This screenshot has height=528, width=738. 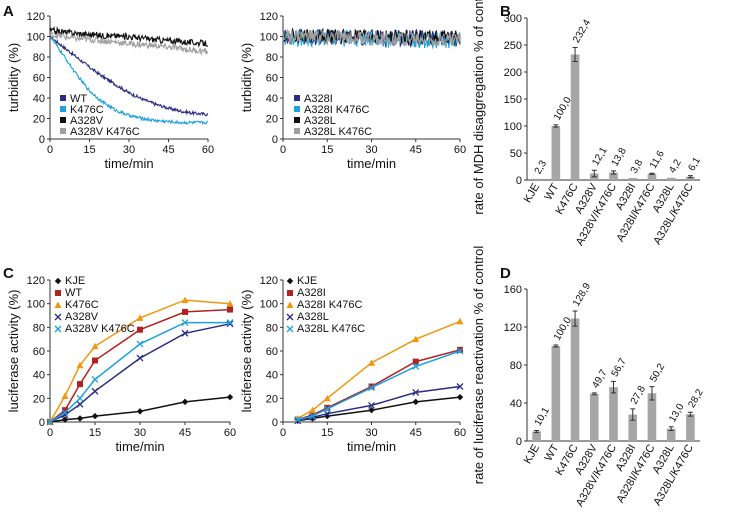 What do you see at coordinates (87, 110) in the screenshot?
I see `legend-label: K476C` at bounding box center [87, 110].